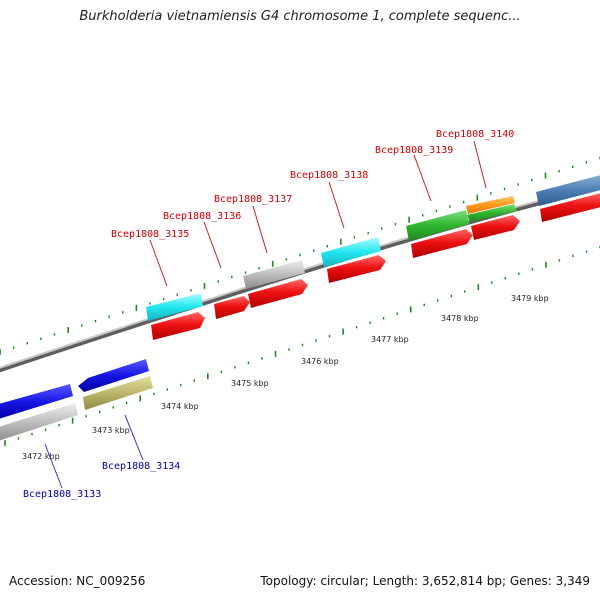  Describe the element at coordinates (568, 190) in the screenshot. I see `gene-steel` at that location.